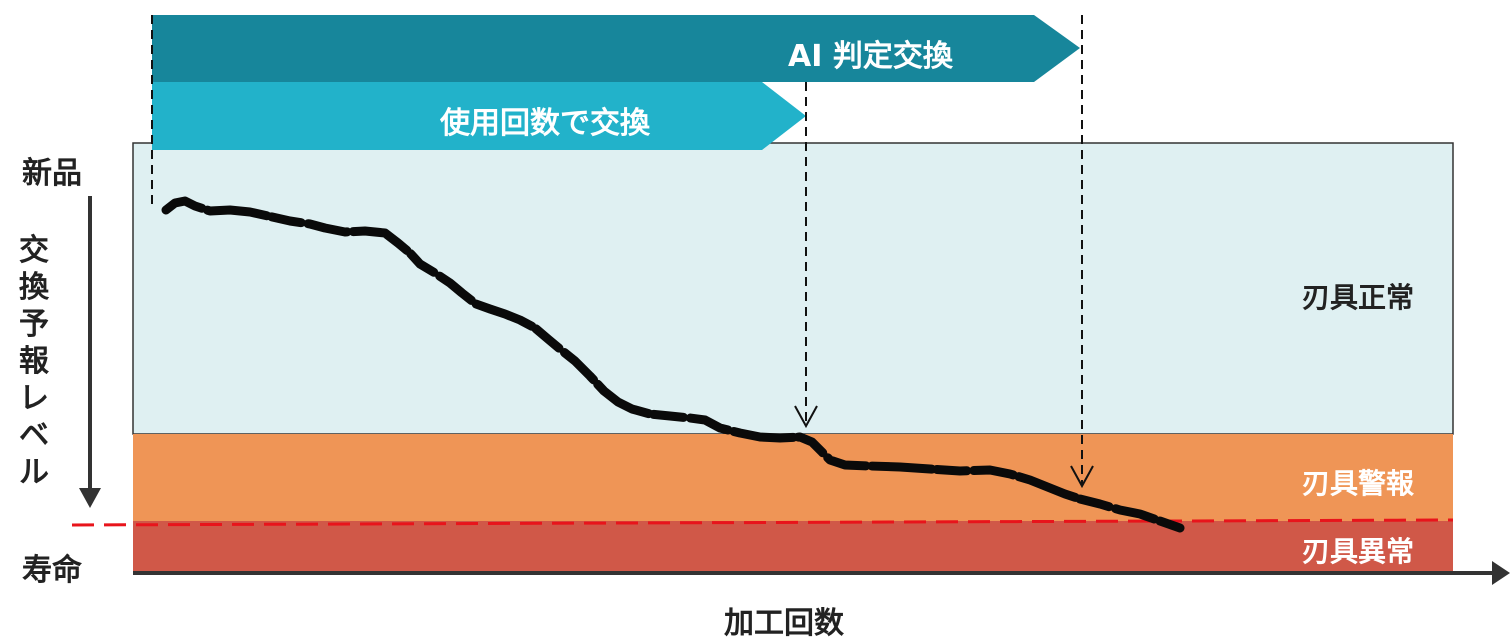  What do you see at coordinates (616, 48) in the screenshot?
I see `ai-replace-banner` at bounding box center [616, 48].